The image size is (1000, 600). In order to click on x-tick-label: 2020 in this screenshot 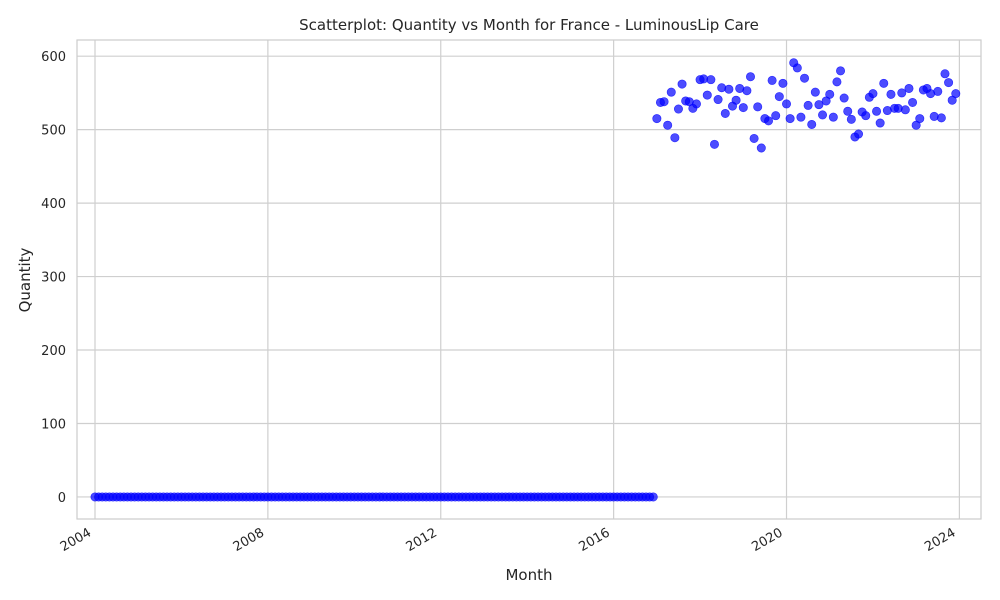, I will do `click(767, 540)`.